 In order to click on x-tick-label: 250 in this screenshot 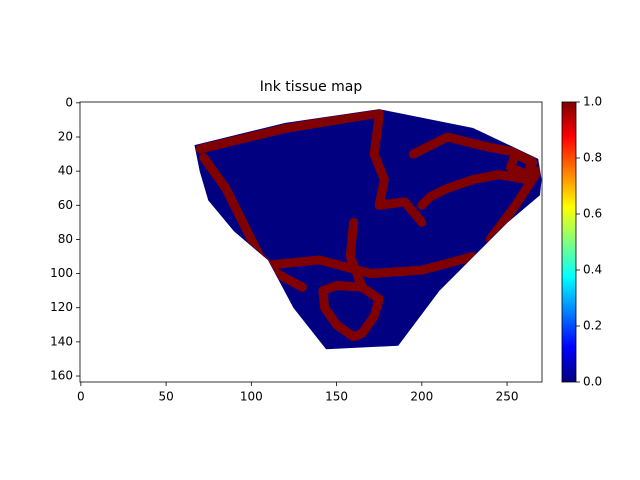, I will do `click(507, 397)`.